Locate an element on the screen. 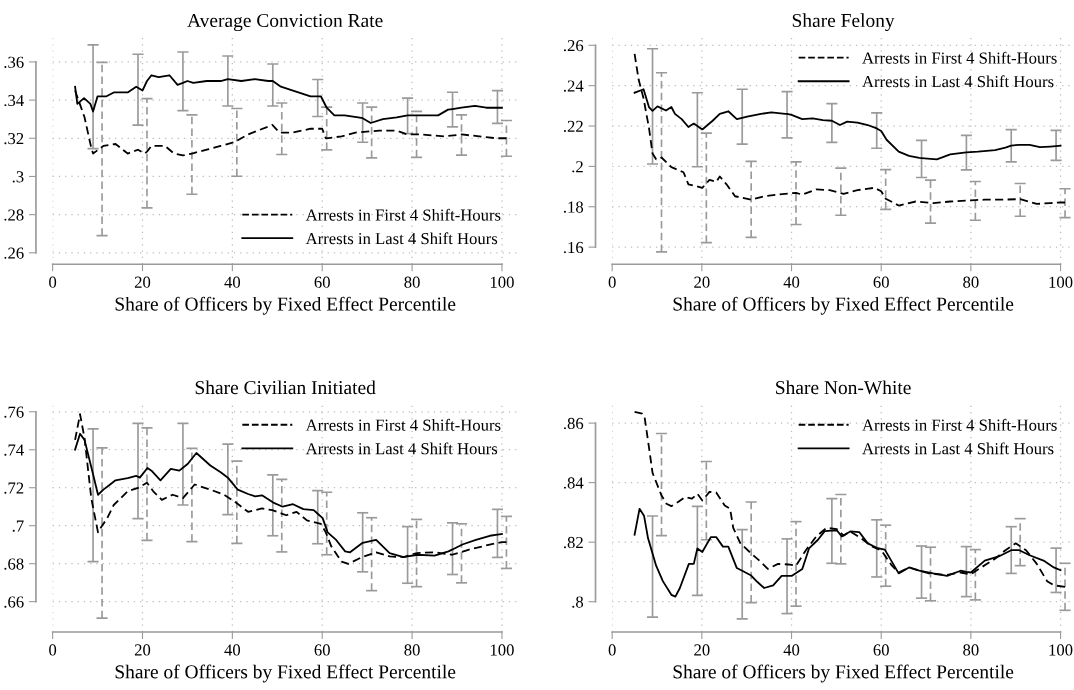  y-tick-label: .36 is located at coordinates (14, 62).